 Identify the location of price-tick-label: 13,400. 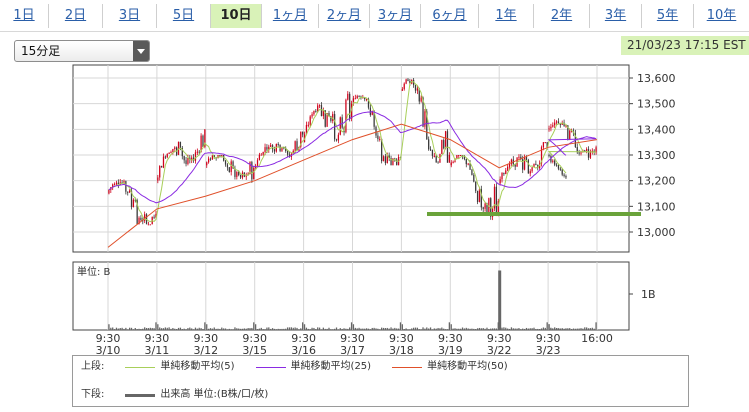
(656, 129).